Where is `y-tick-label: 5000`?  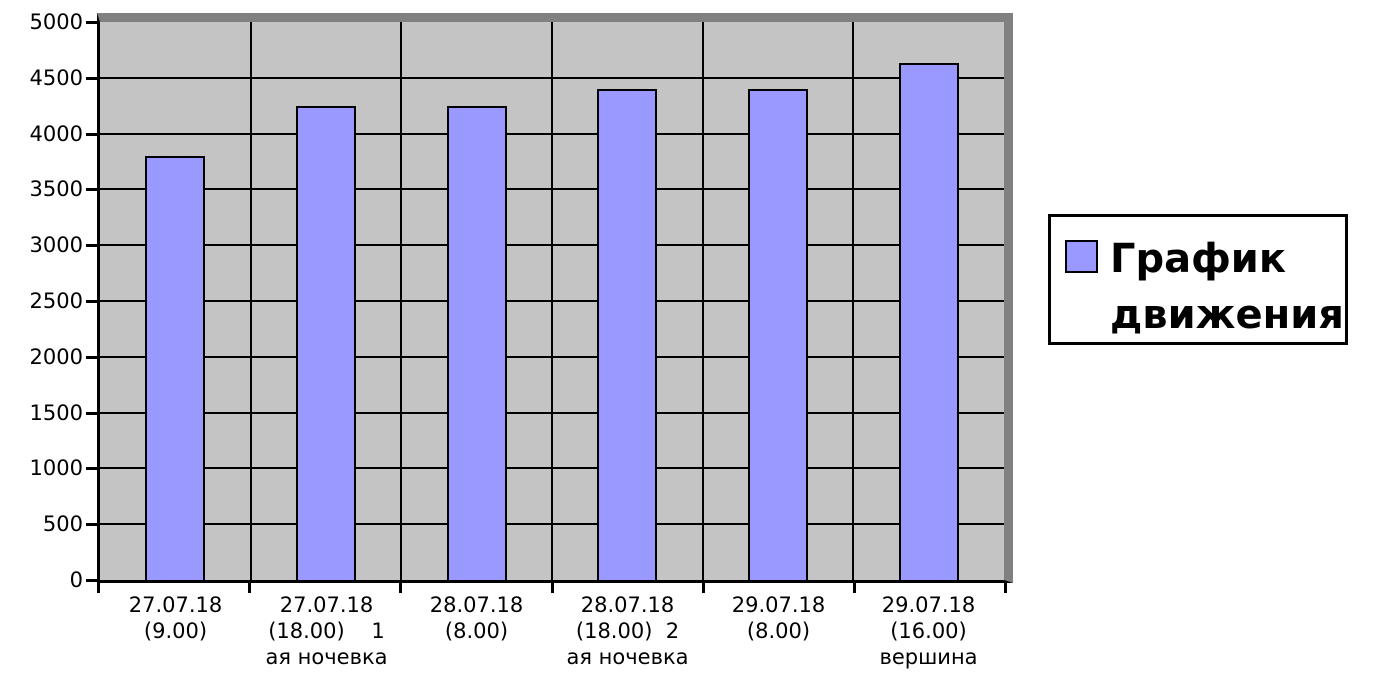 y-tick-label: 5000 is located at coordinates (56, 22).